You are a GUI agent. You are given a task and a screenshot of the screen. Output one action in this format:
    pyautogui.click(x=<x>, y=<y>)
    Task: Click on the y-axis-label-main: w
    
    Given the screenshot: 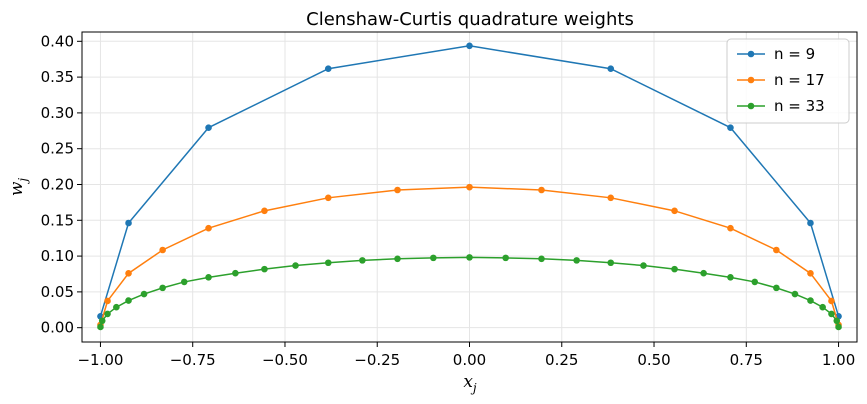 What is the action you would take?
    pyautogui.click(x=17, y=188)
    